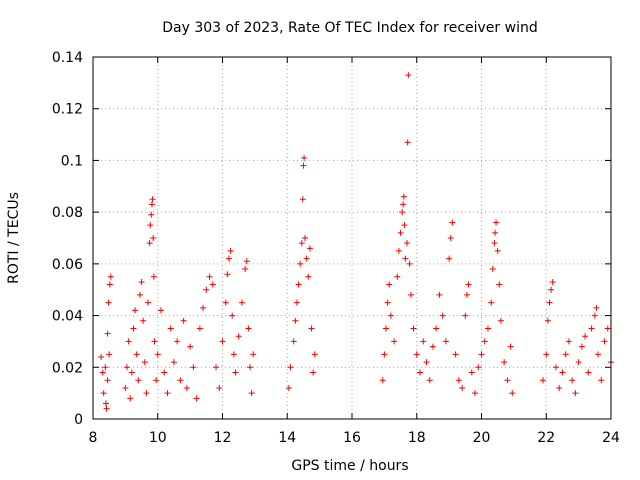  I want to click on x-tick-label: 10, so click(158, 438).